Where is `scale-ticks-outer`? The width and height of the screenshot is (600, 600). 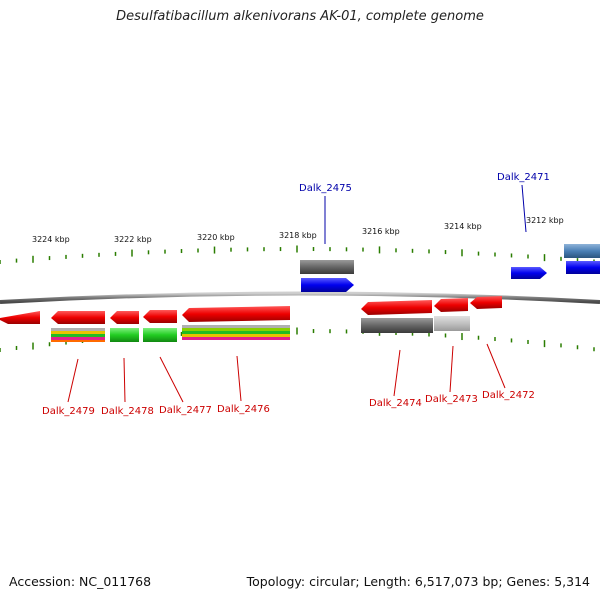
scale-ticks-outer is located at coordinates (297, 254).